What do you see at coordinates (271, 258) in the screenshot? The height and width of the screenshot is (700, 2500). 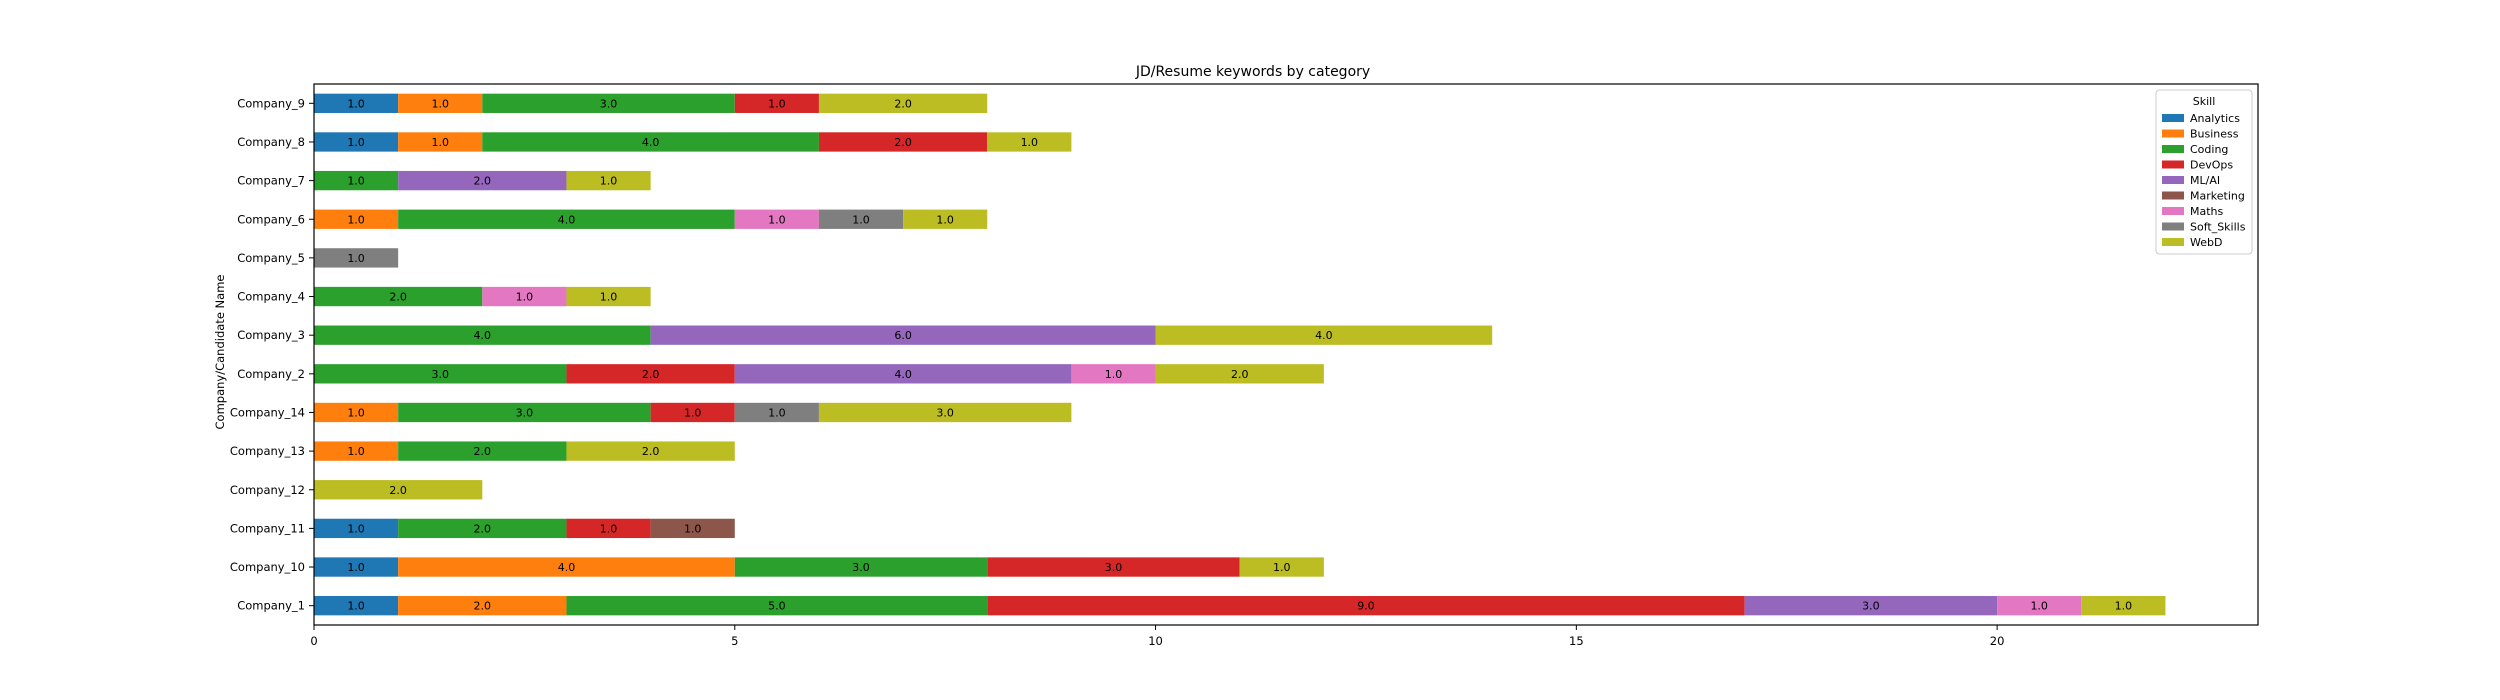 I see `y-tick-label: Company_5` at bounding box center [271, 258].